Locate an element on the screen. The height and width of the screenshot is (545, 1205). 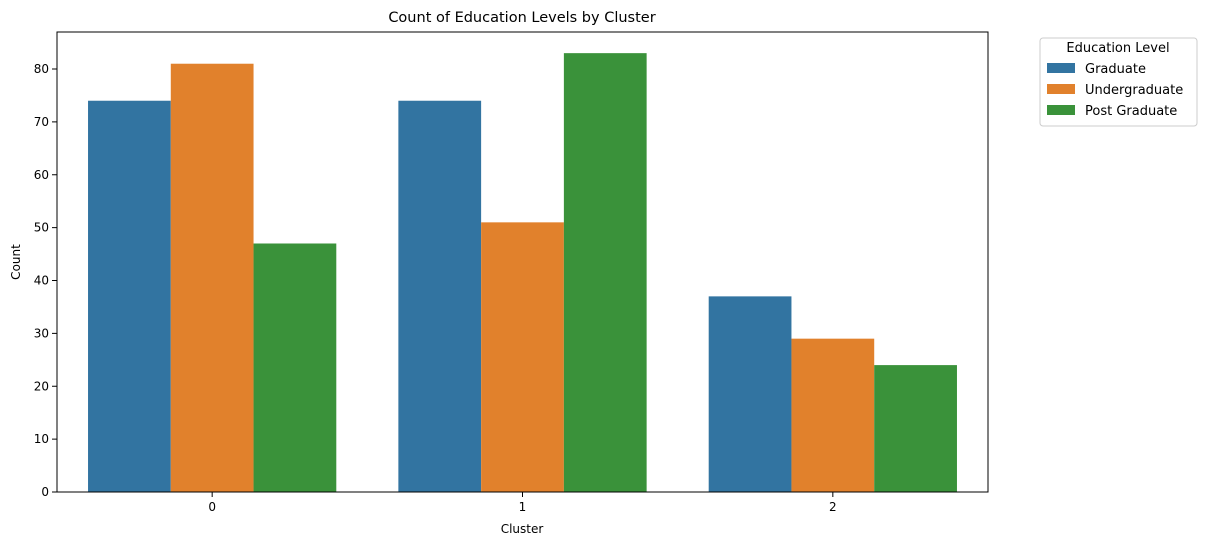
y-tick-label: 70 is located at coordinates (41, 122).